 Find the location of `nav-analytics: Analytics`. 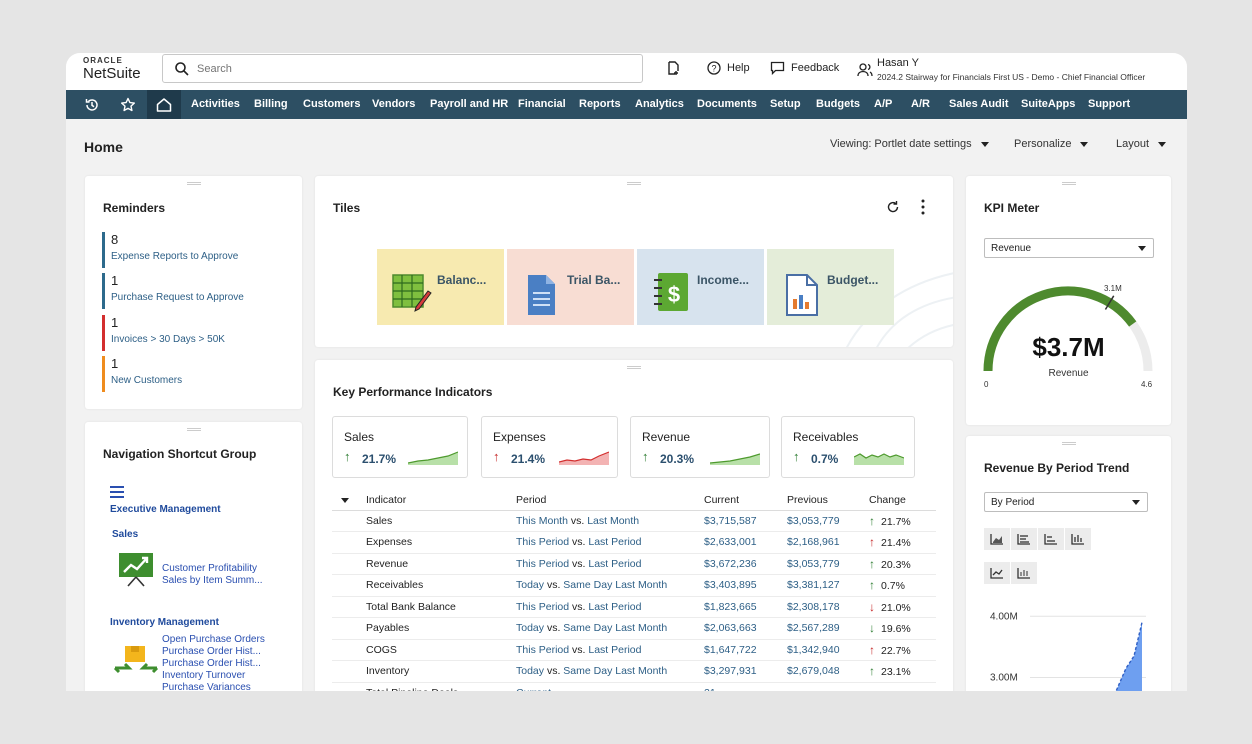

nav-analytics: Analytics is located at coordinates (659, 104).